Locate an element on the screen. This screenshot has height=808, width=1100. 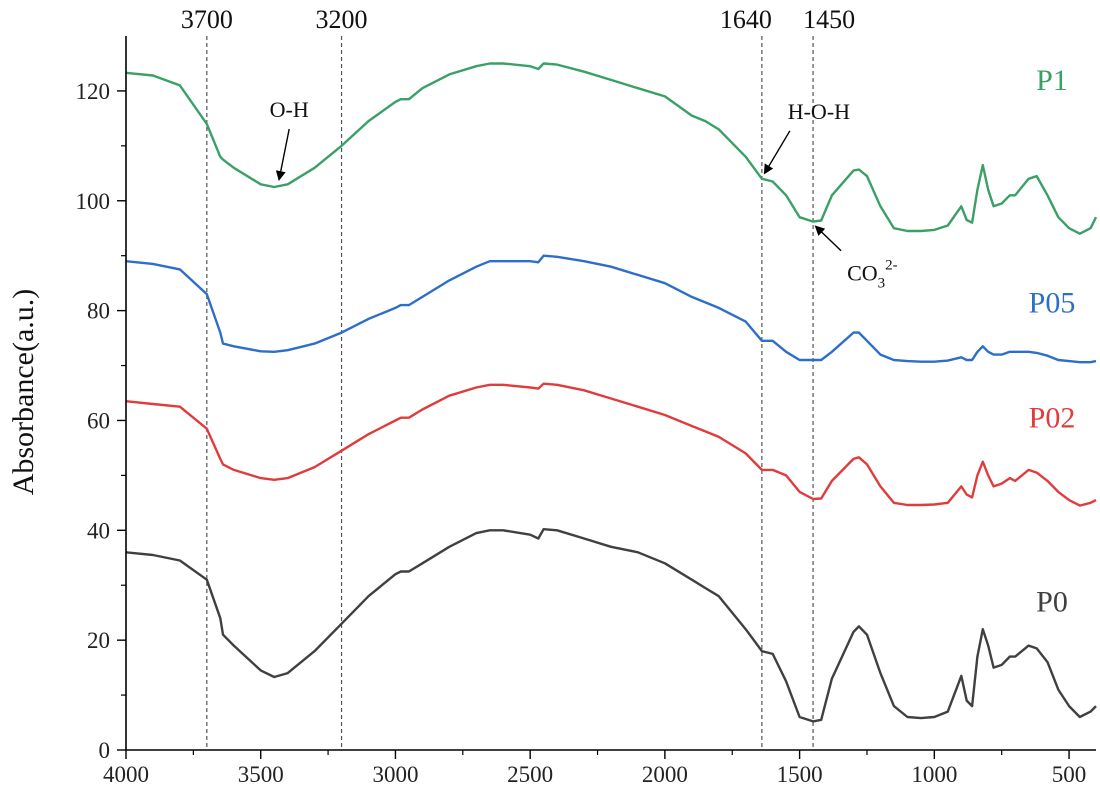
y-tick-label-100: 100 is located at coordinates (93, 201).